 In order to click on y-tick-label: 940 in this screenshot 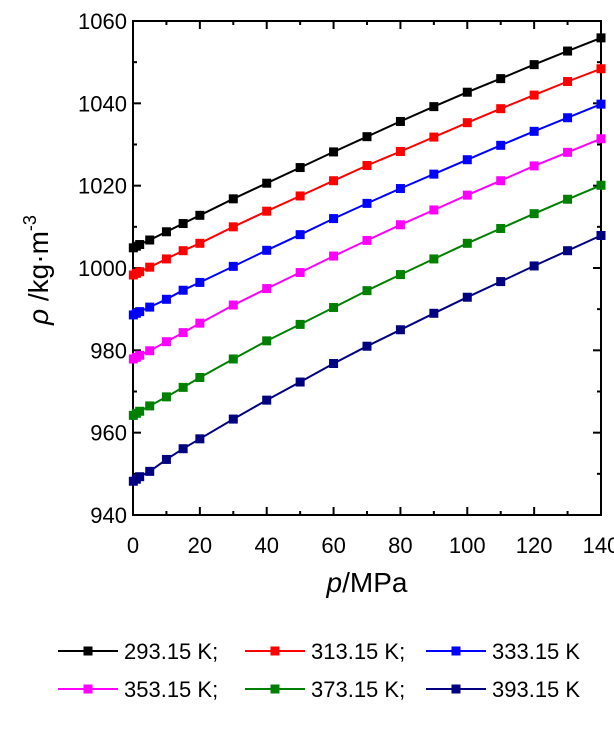, I will do `click(108, 515)`.